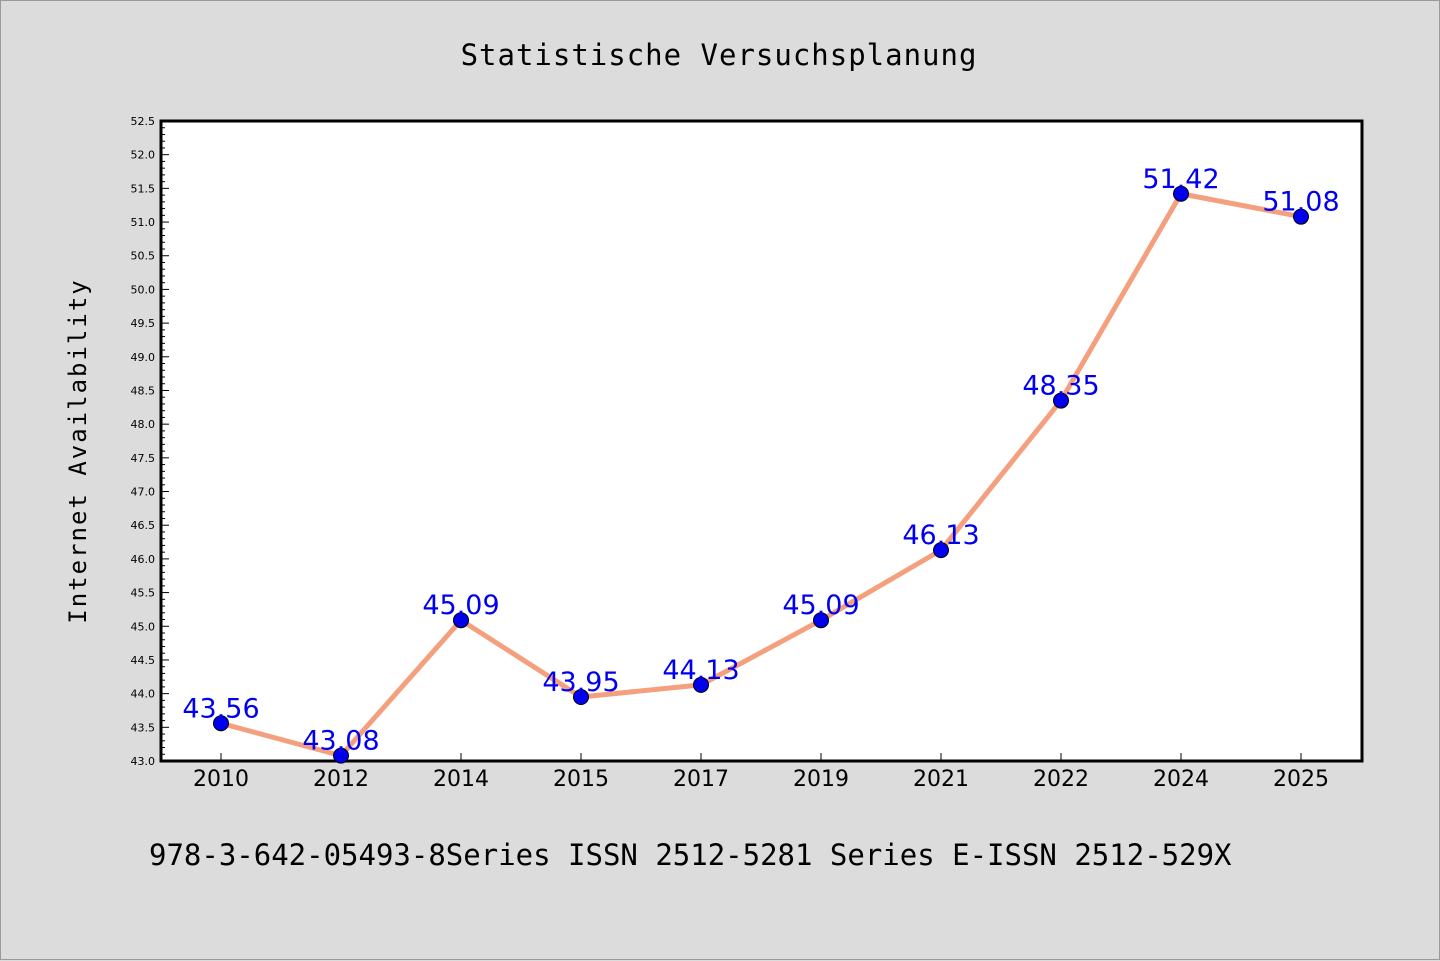  I want to click on y-tick-label: 44.0, so click(143, 694).